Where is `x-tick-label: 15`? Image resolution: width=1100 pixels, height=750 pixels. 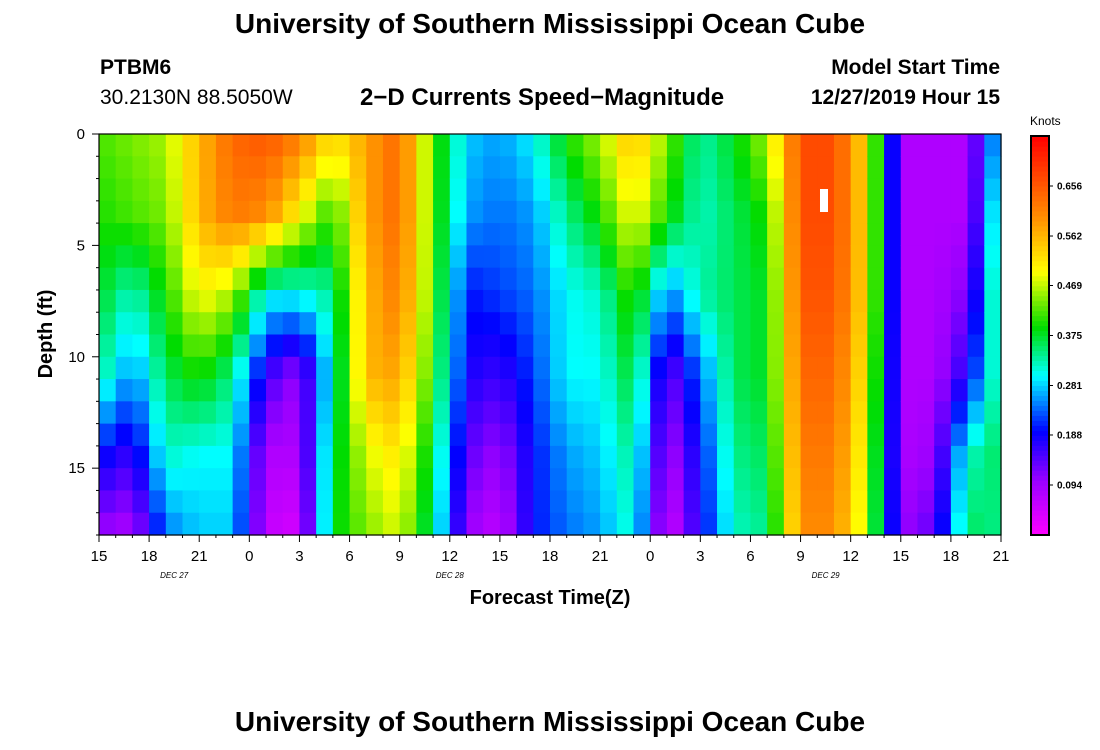
x-tick-label: 15 is located at coordinates (500, 556).